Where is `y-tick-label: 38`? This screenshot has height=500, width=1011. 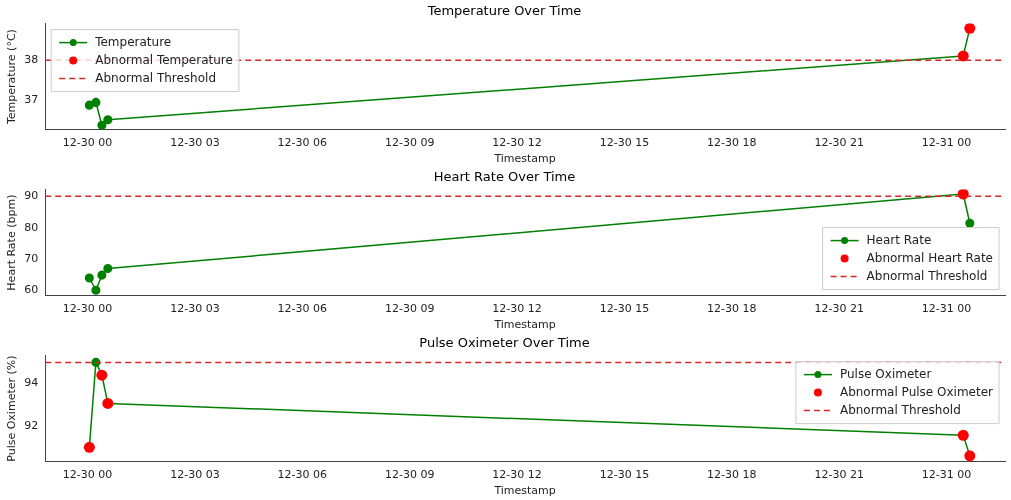
y-tick-label: 38 is located at coordinates (31, 60).